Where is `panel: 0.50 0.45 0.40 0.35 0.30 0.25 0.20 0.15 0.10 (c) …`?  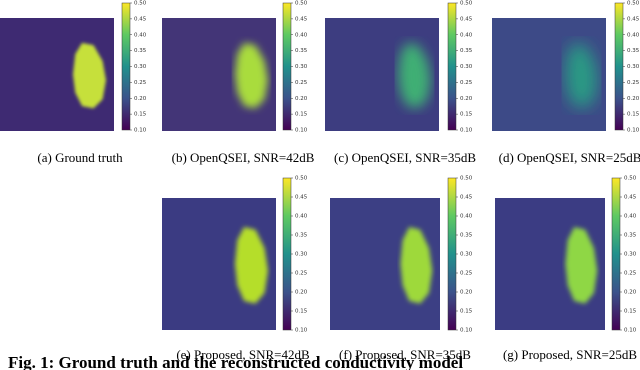
panel: 0.50 0.45 0.40 0.35 0.30 0.25 0.20 0.15 0.10 (c) … is located at coordinates (400, 83).